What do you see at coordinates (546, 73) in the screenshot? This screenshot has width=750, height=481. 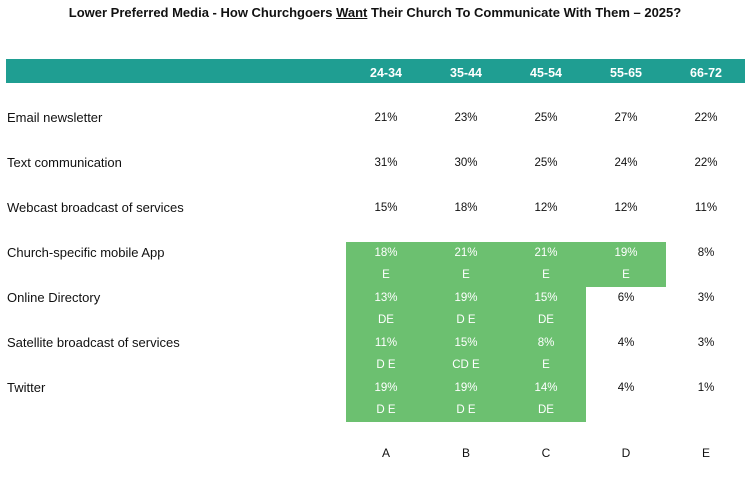 I see `column-header-45-54: 45-54` at bounding box center [546, 73].